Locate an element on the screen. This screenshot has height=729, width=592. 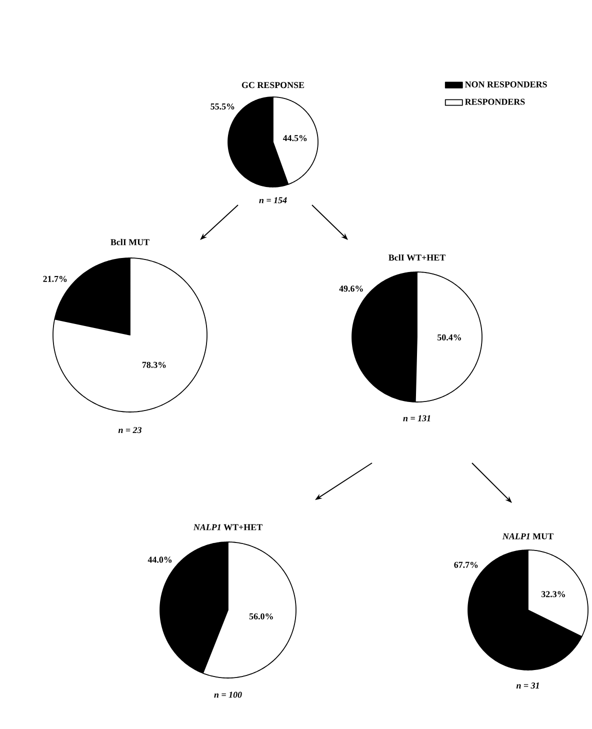
data-label: 55.5% is located at coordinates (222, 106).